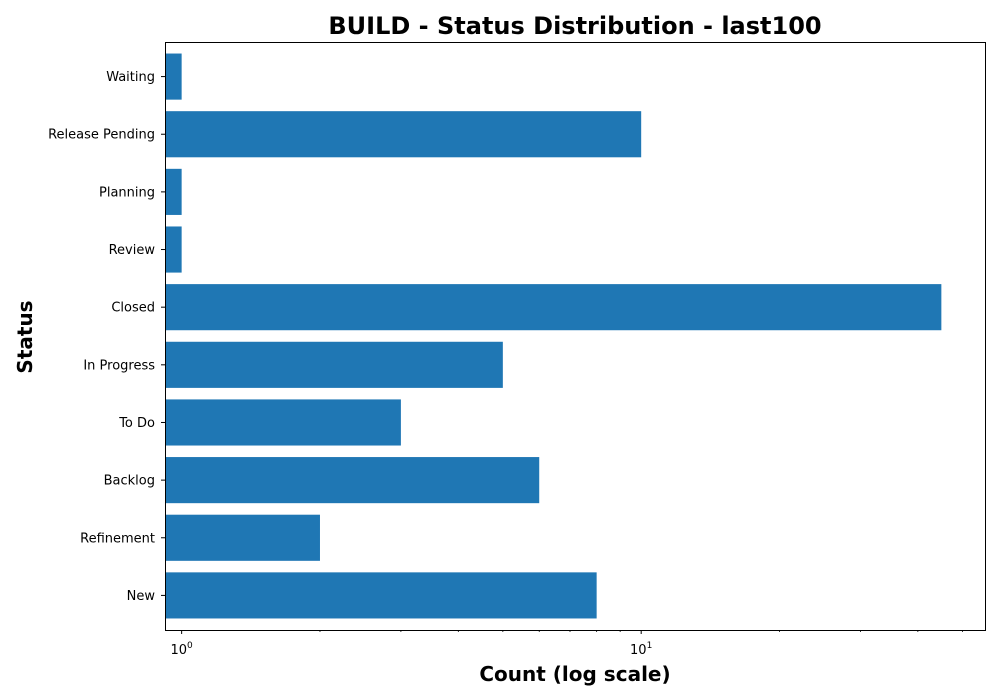 The width and height of the screenshot is (1000, 700). Describe the element at coordinates (101, 135) in the screenshot. I see `y-tick-label-release-pending: Release Pending` at that location.